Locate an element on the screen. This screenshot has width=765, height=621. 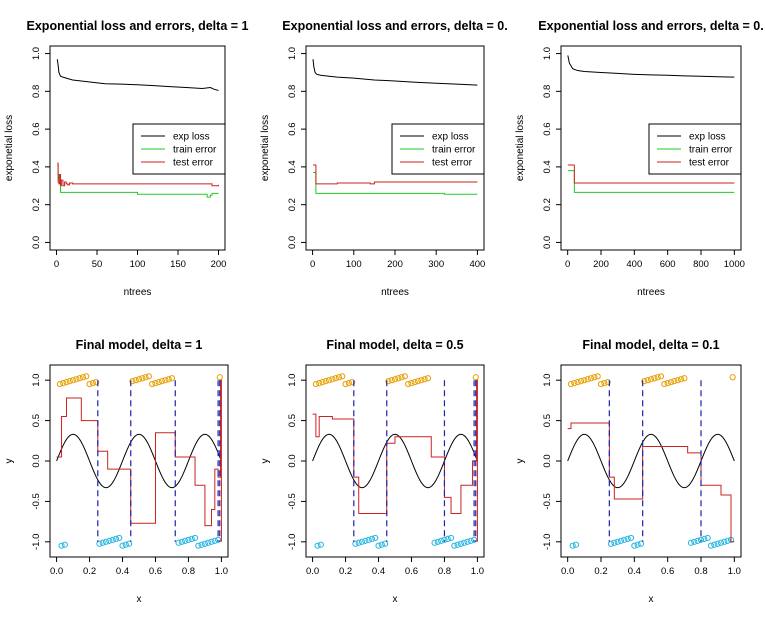
x-tick-label: 200 is located at coordinates (219, 264).